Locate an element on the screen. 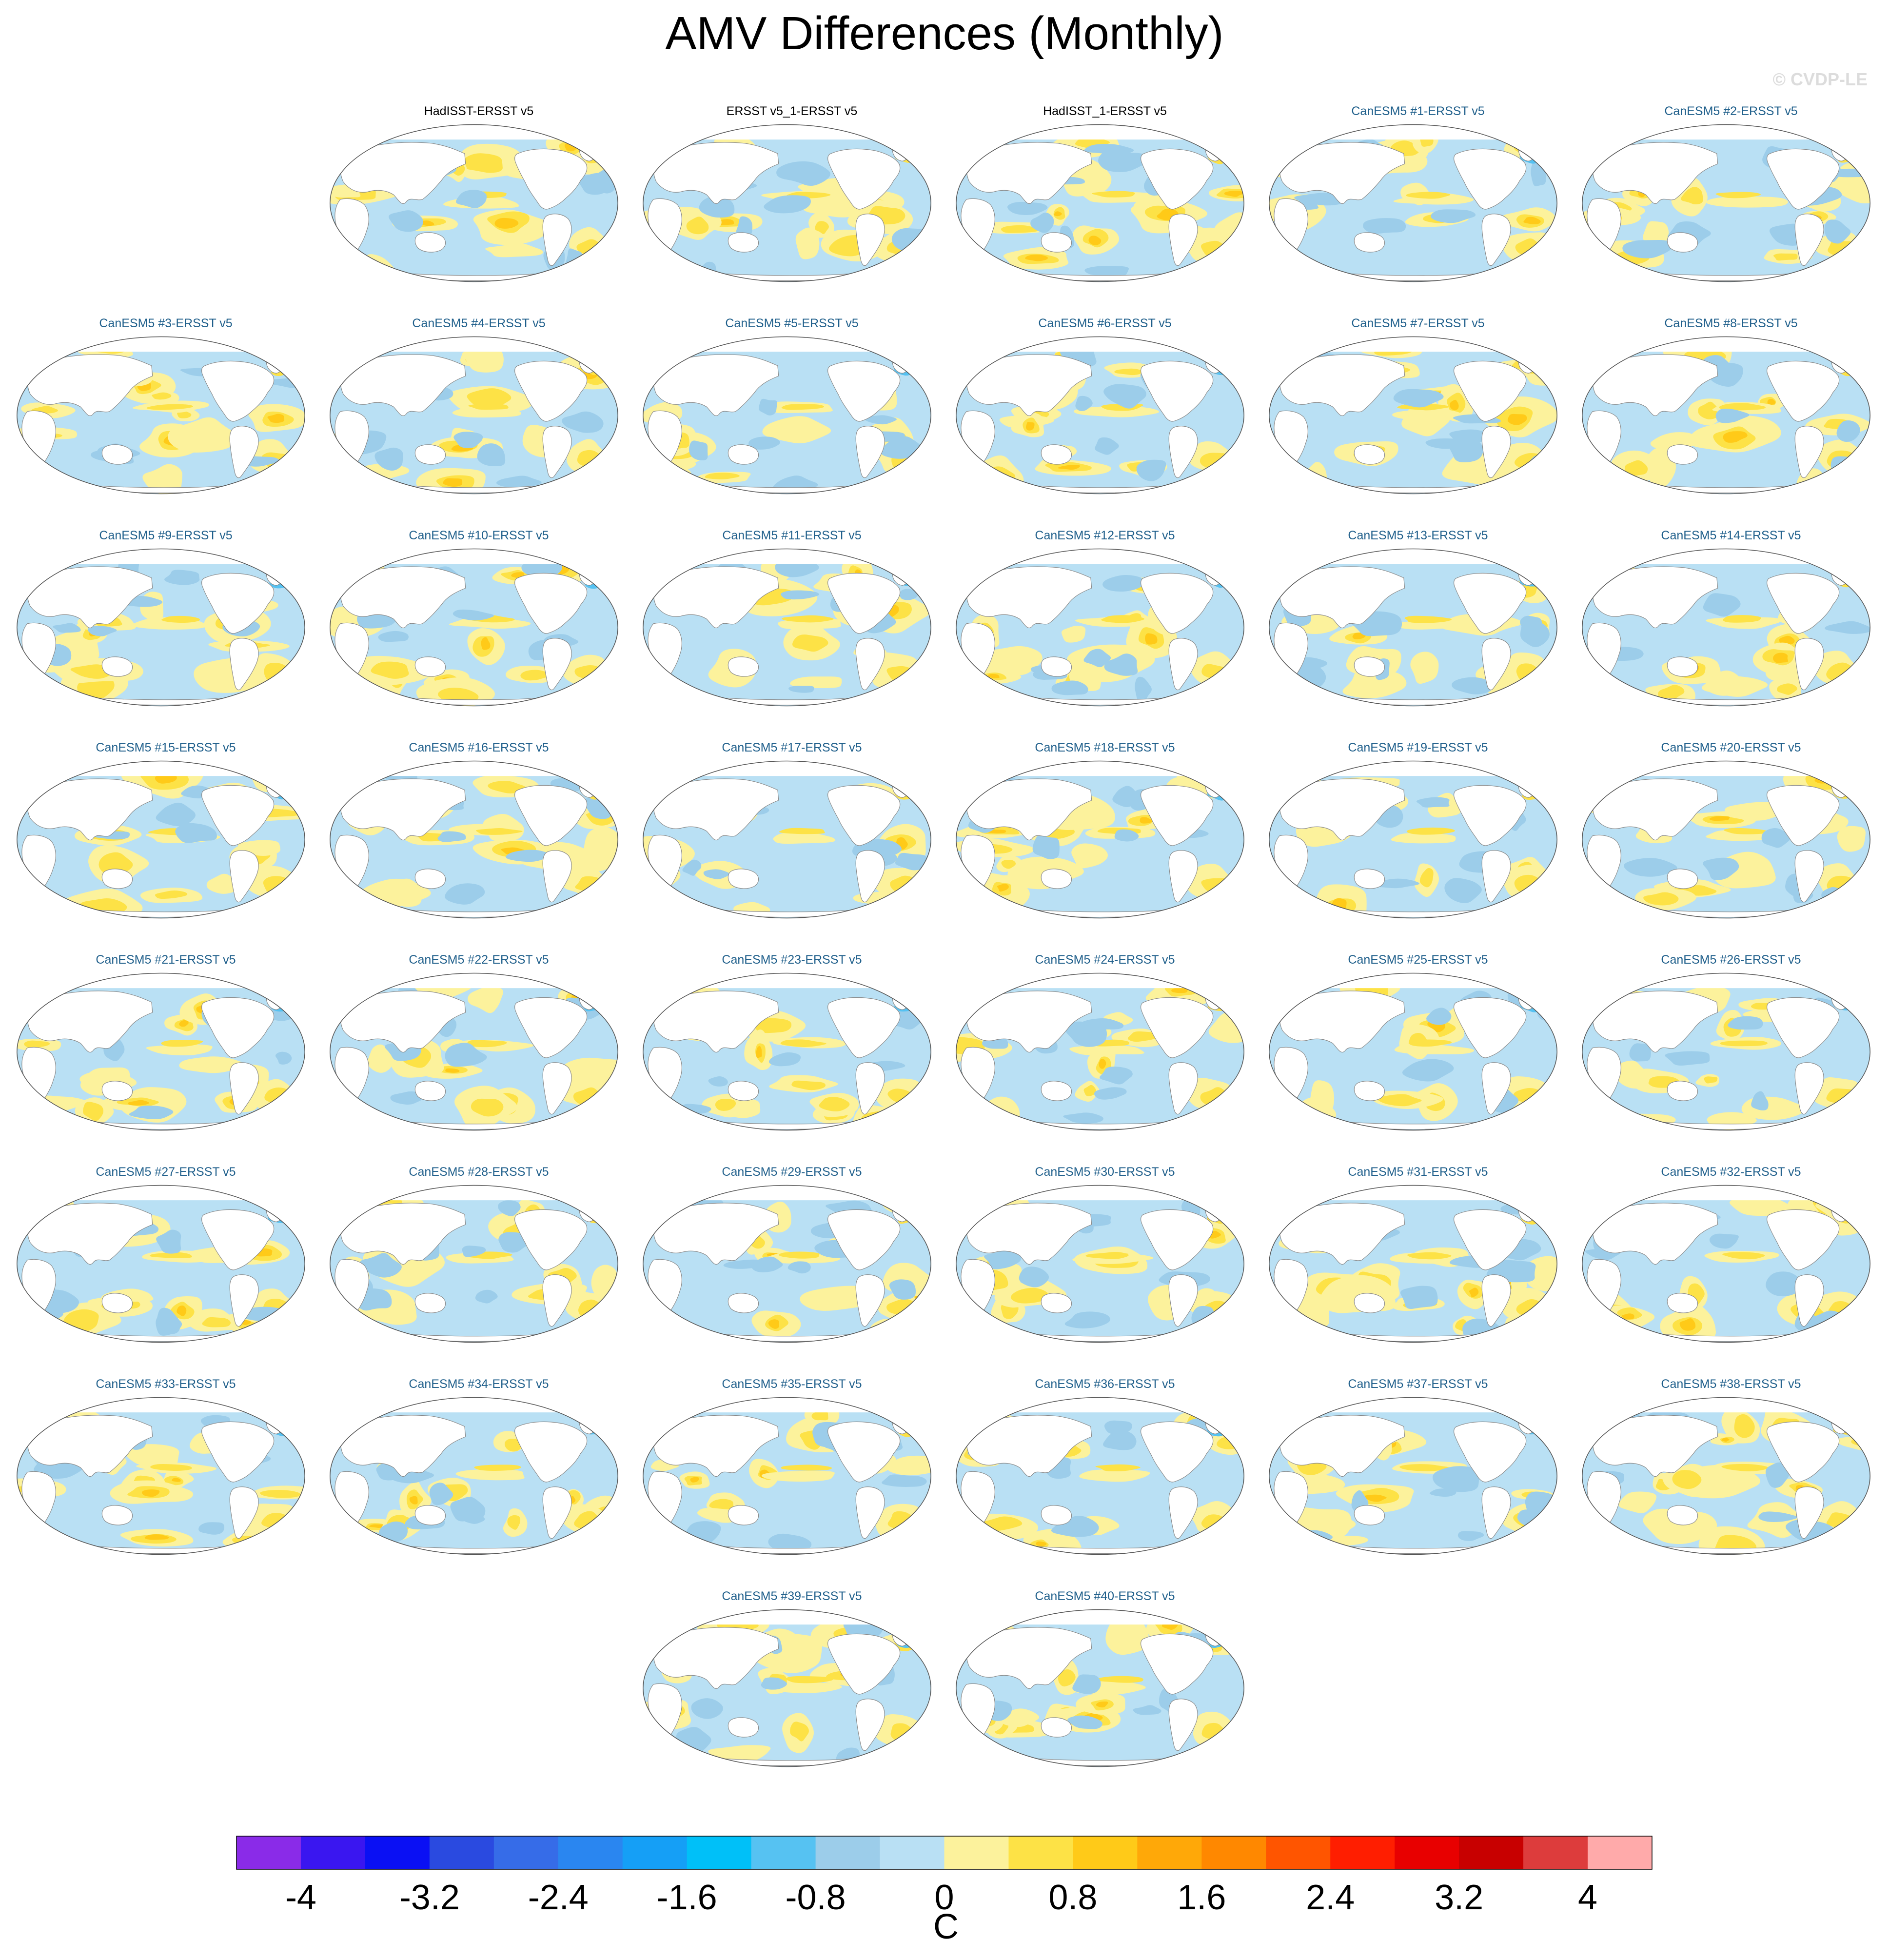  panel-title: CanESM5 #19-ERSST v5 is located at coordinates (1418, 747).